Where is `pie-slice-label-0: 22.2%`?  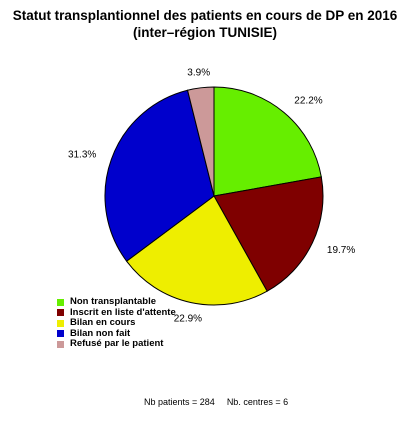 pie-slice-label-0: 22.2% is located at coordinates (308, 101).